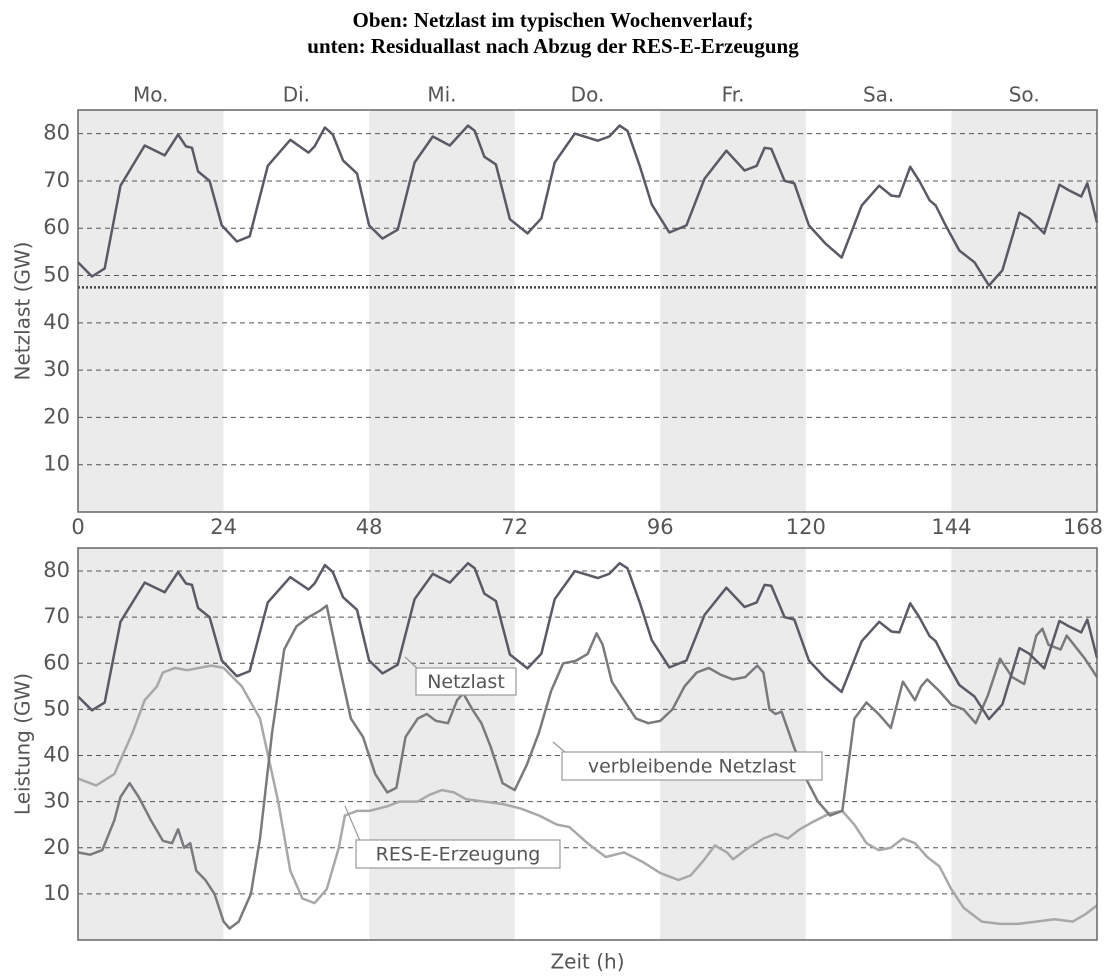 The height and width of the screenshot is (979, 1107). What do you see at coordinates (514, 527) in the screenshot?
I see `x-tick-label: 72` at bounding box center [514, 527].